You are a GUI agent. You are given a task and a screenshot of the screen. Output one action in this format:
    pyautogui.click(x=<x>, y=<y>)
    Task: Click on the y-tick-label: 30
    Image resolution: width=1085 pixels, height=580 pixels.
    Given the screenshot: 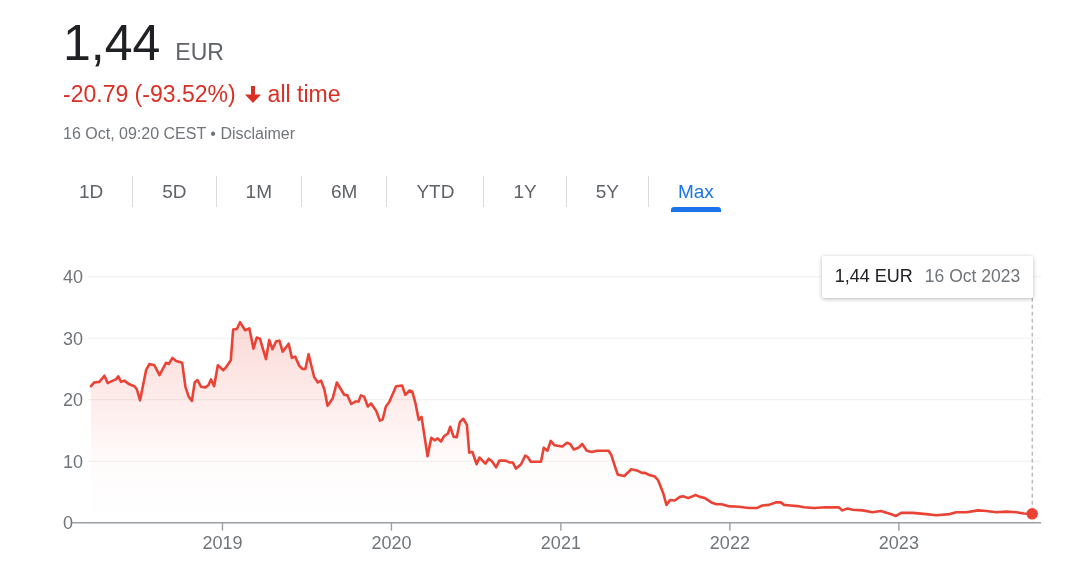 What is the action you would take?
    pyautogui.click(x=73, y=338)
    